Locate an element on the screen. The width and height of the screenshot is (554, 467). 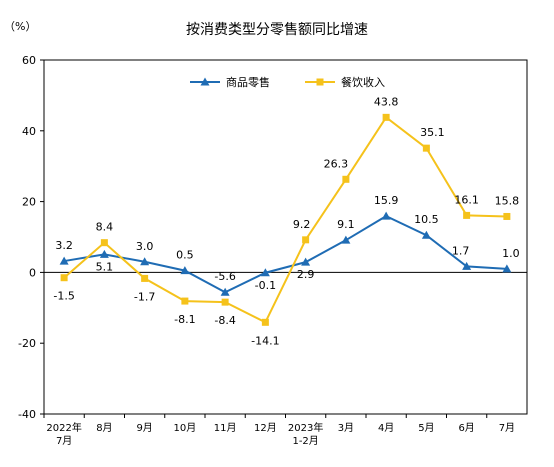
x-tick-label: 2022年 is located at coordinates (63, 427).